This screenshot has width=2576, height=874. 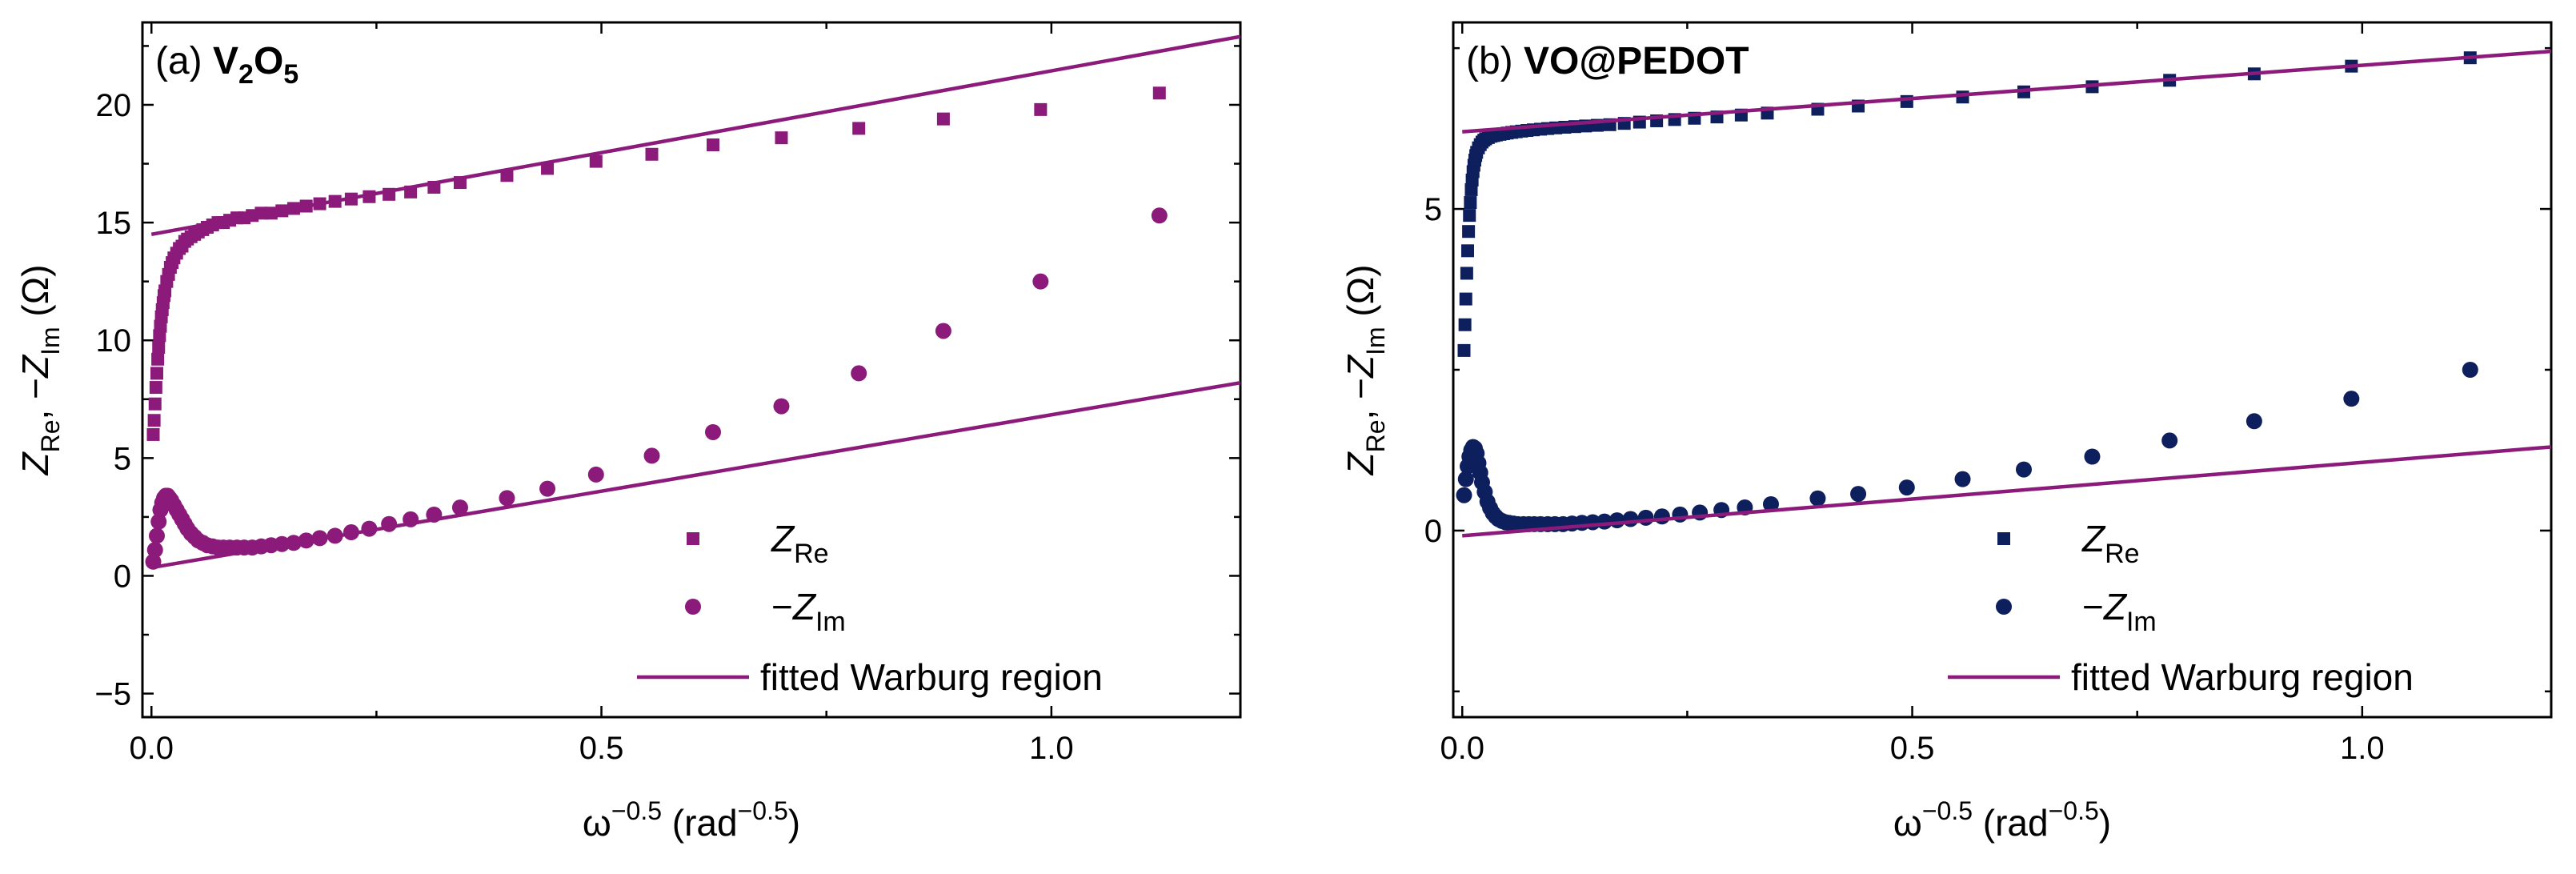 I want to click on legend-label-z: Z, so click(x=2093, y=538).